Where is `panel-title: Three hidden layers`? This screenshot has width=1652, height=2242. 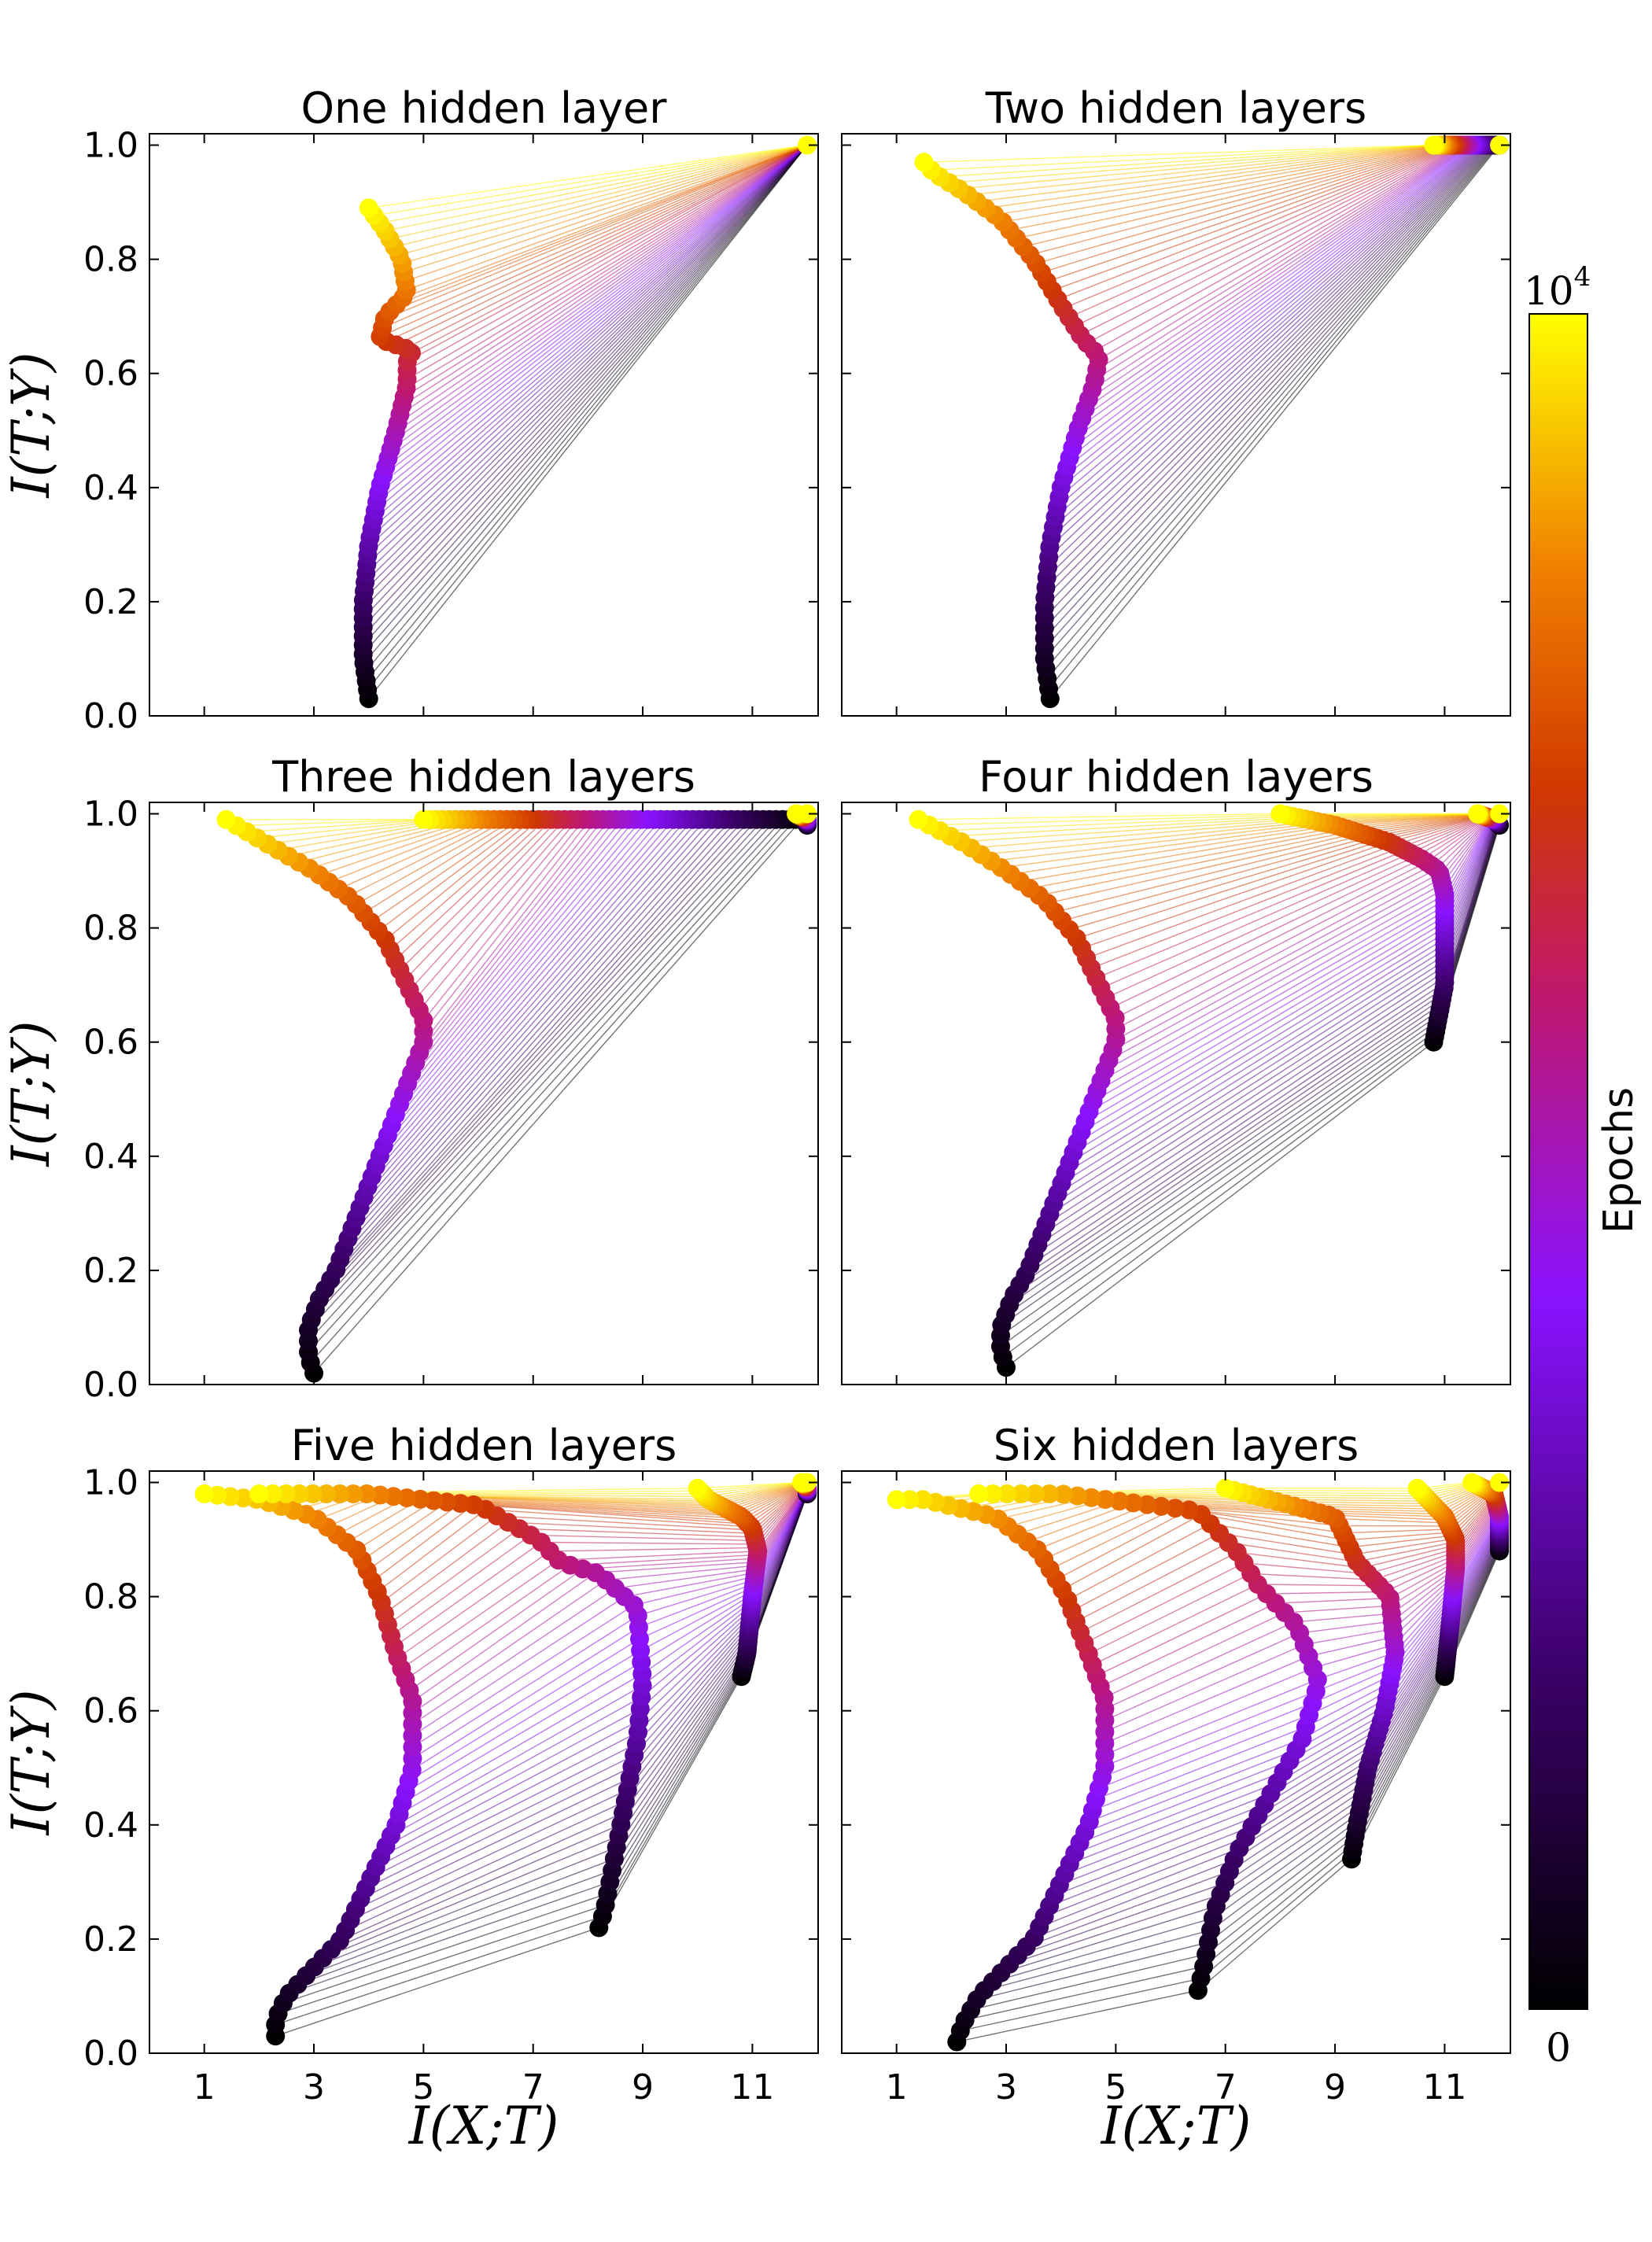
panel-title: Three hidden layers is located at coordinates (483, 777).